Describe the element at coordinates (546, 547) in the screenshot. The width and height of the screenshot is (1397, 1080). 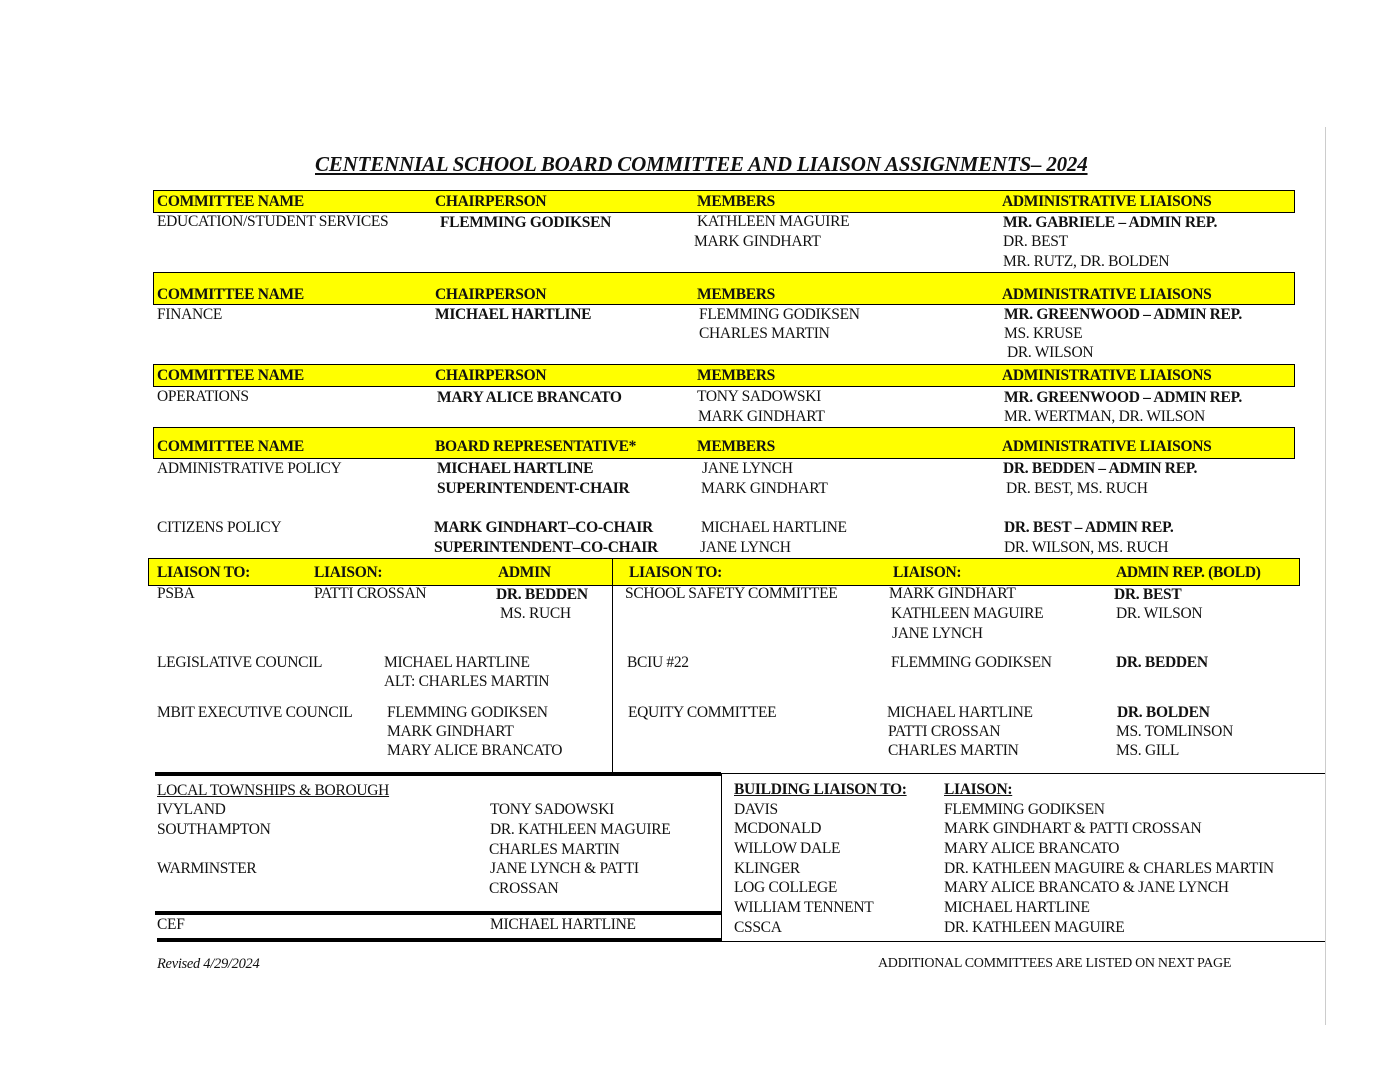
I see `board-representative: SUPERINTENDENT–CO-CHAIR` at that location.